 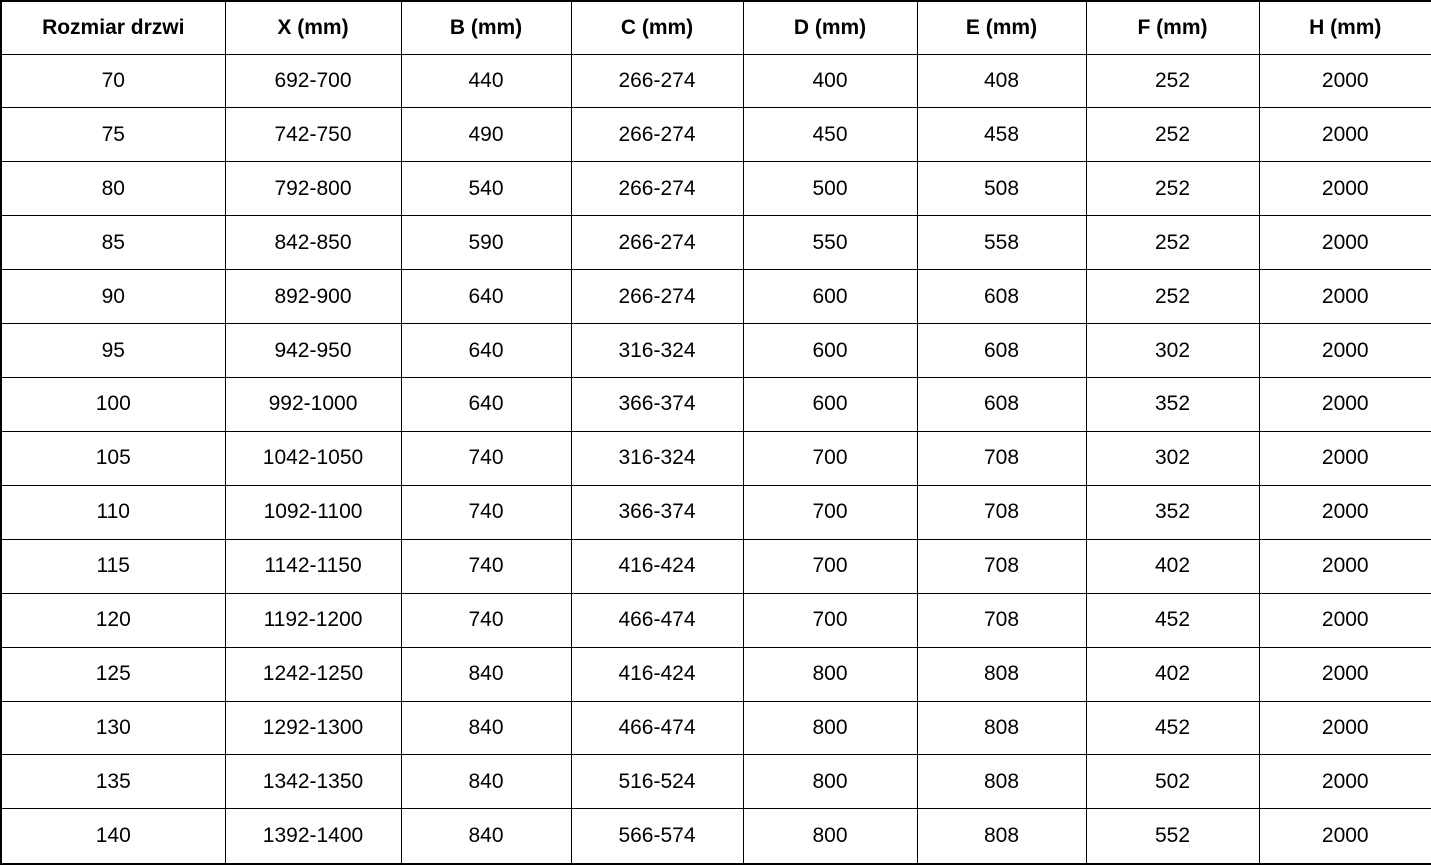 What do you see at coordinates (113, 135) in the screenshot?
I see `table-cell: 75` at bounding box center [113, 135].